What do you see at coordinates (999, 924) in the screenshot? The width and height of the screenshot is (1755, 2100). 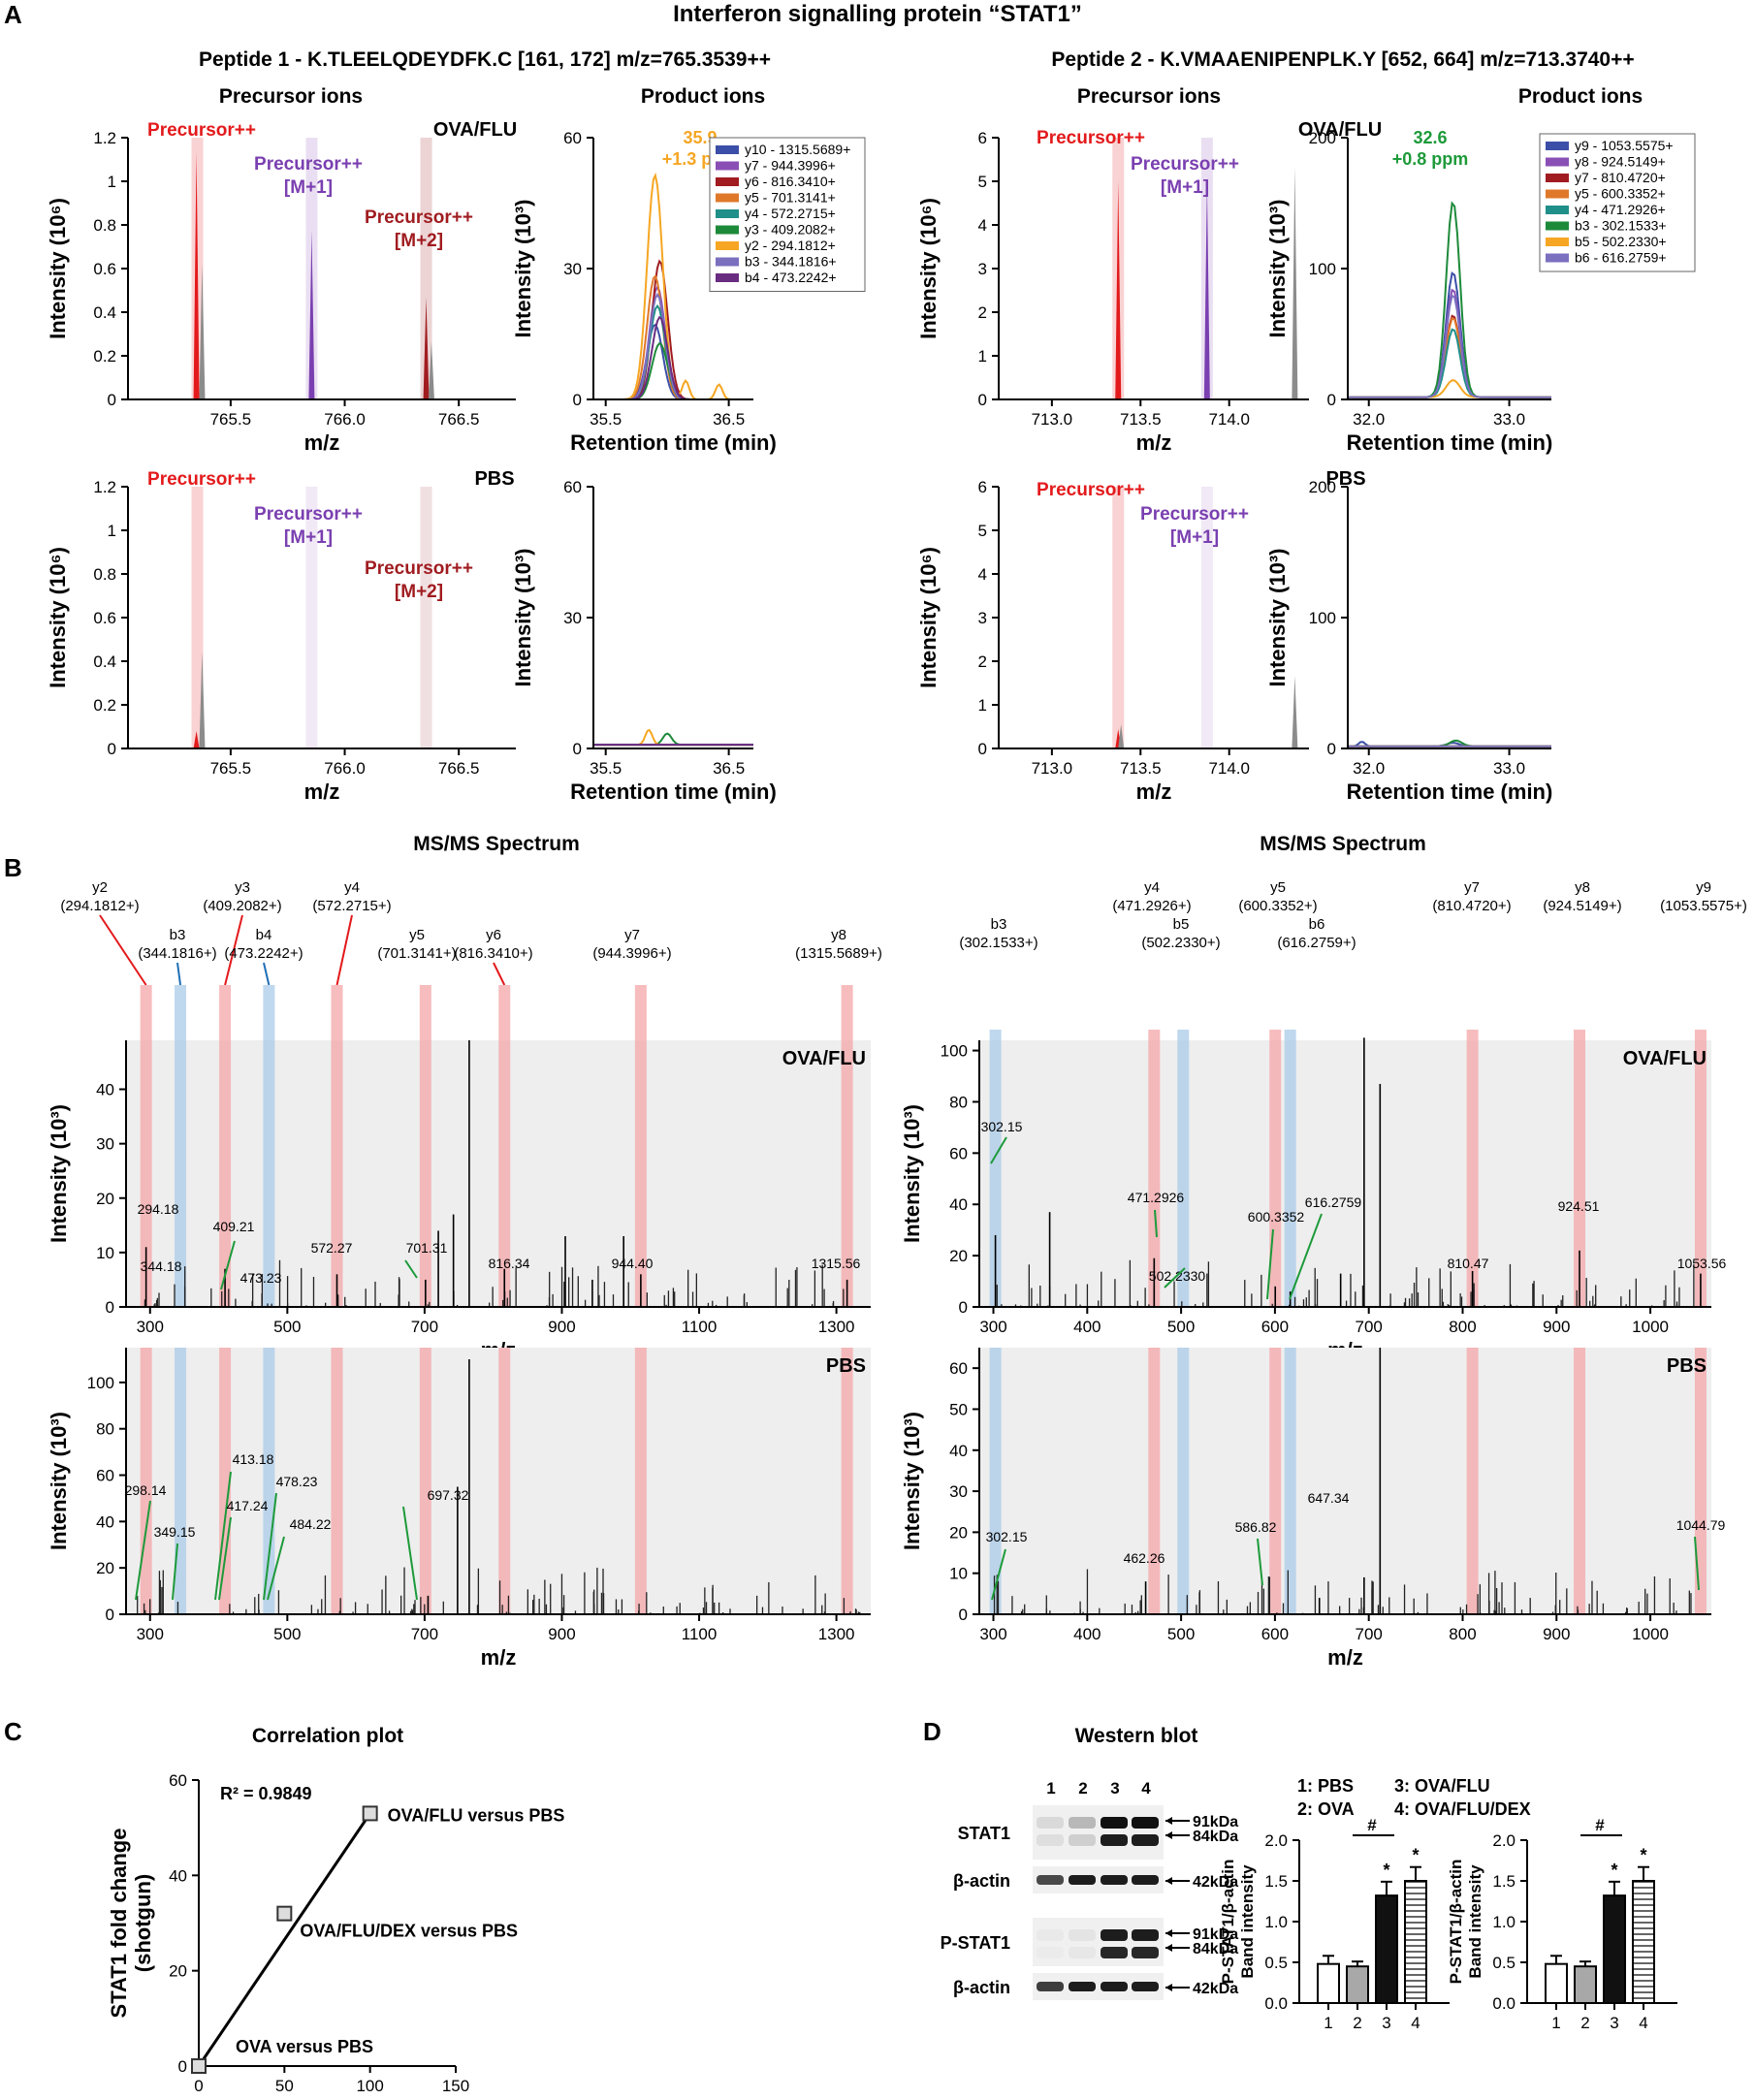 I see `ion-label-name: b3` at bounding box center [999, 924].